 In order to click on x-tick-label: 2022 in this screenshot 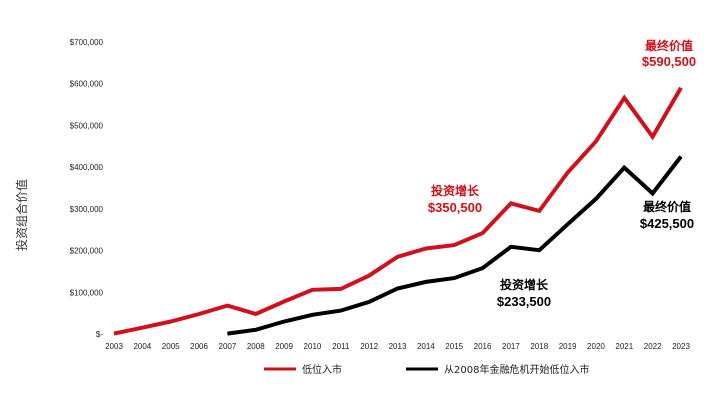, I will do `click(653, 346)`.